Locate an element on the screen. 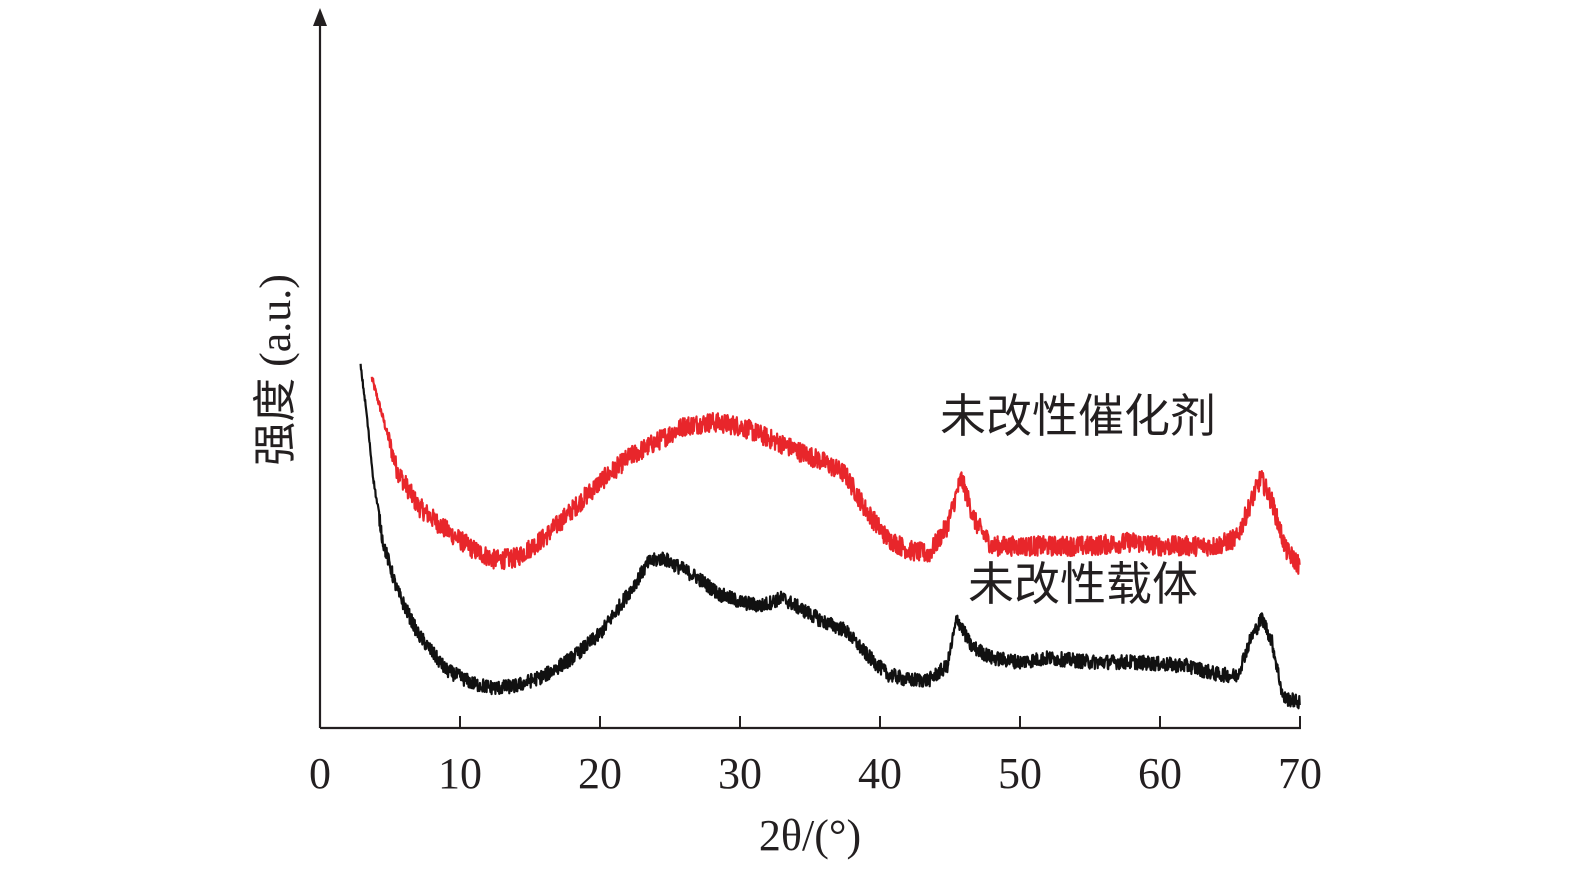 The width and height of the screenshot is (1575, 870). x-tick-label: 0 is located at coordinates (320, 773).